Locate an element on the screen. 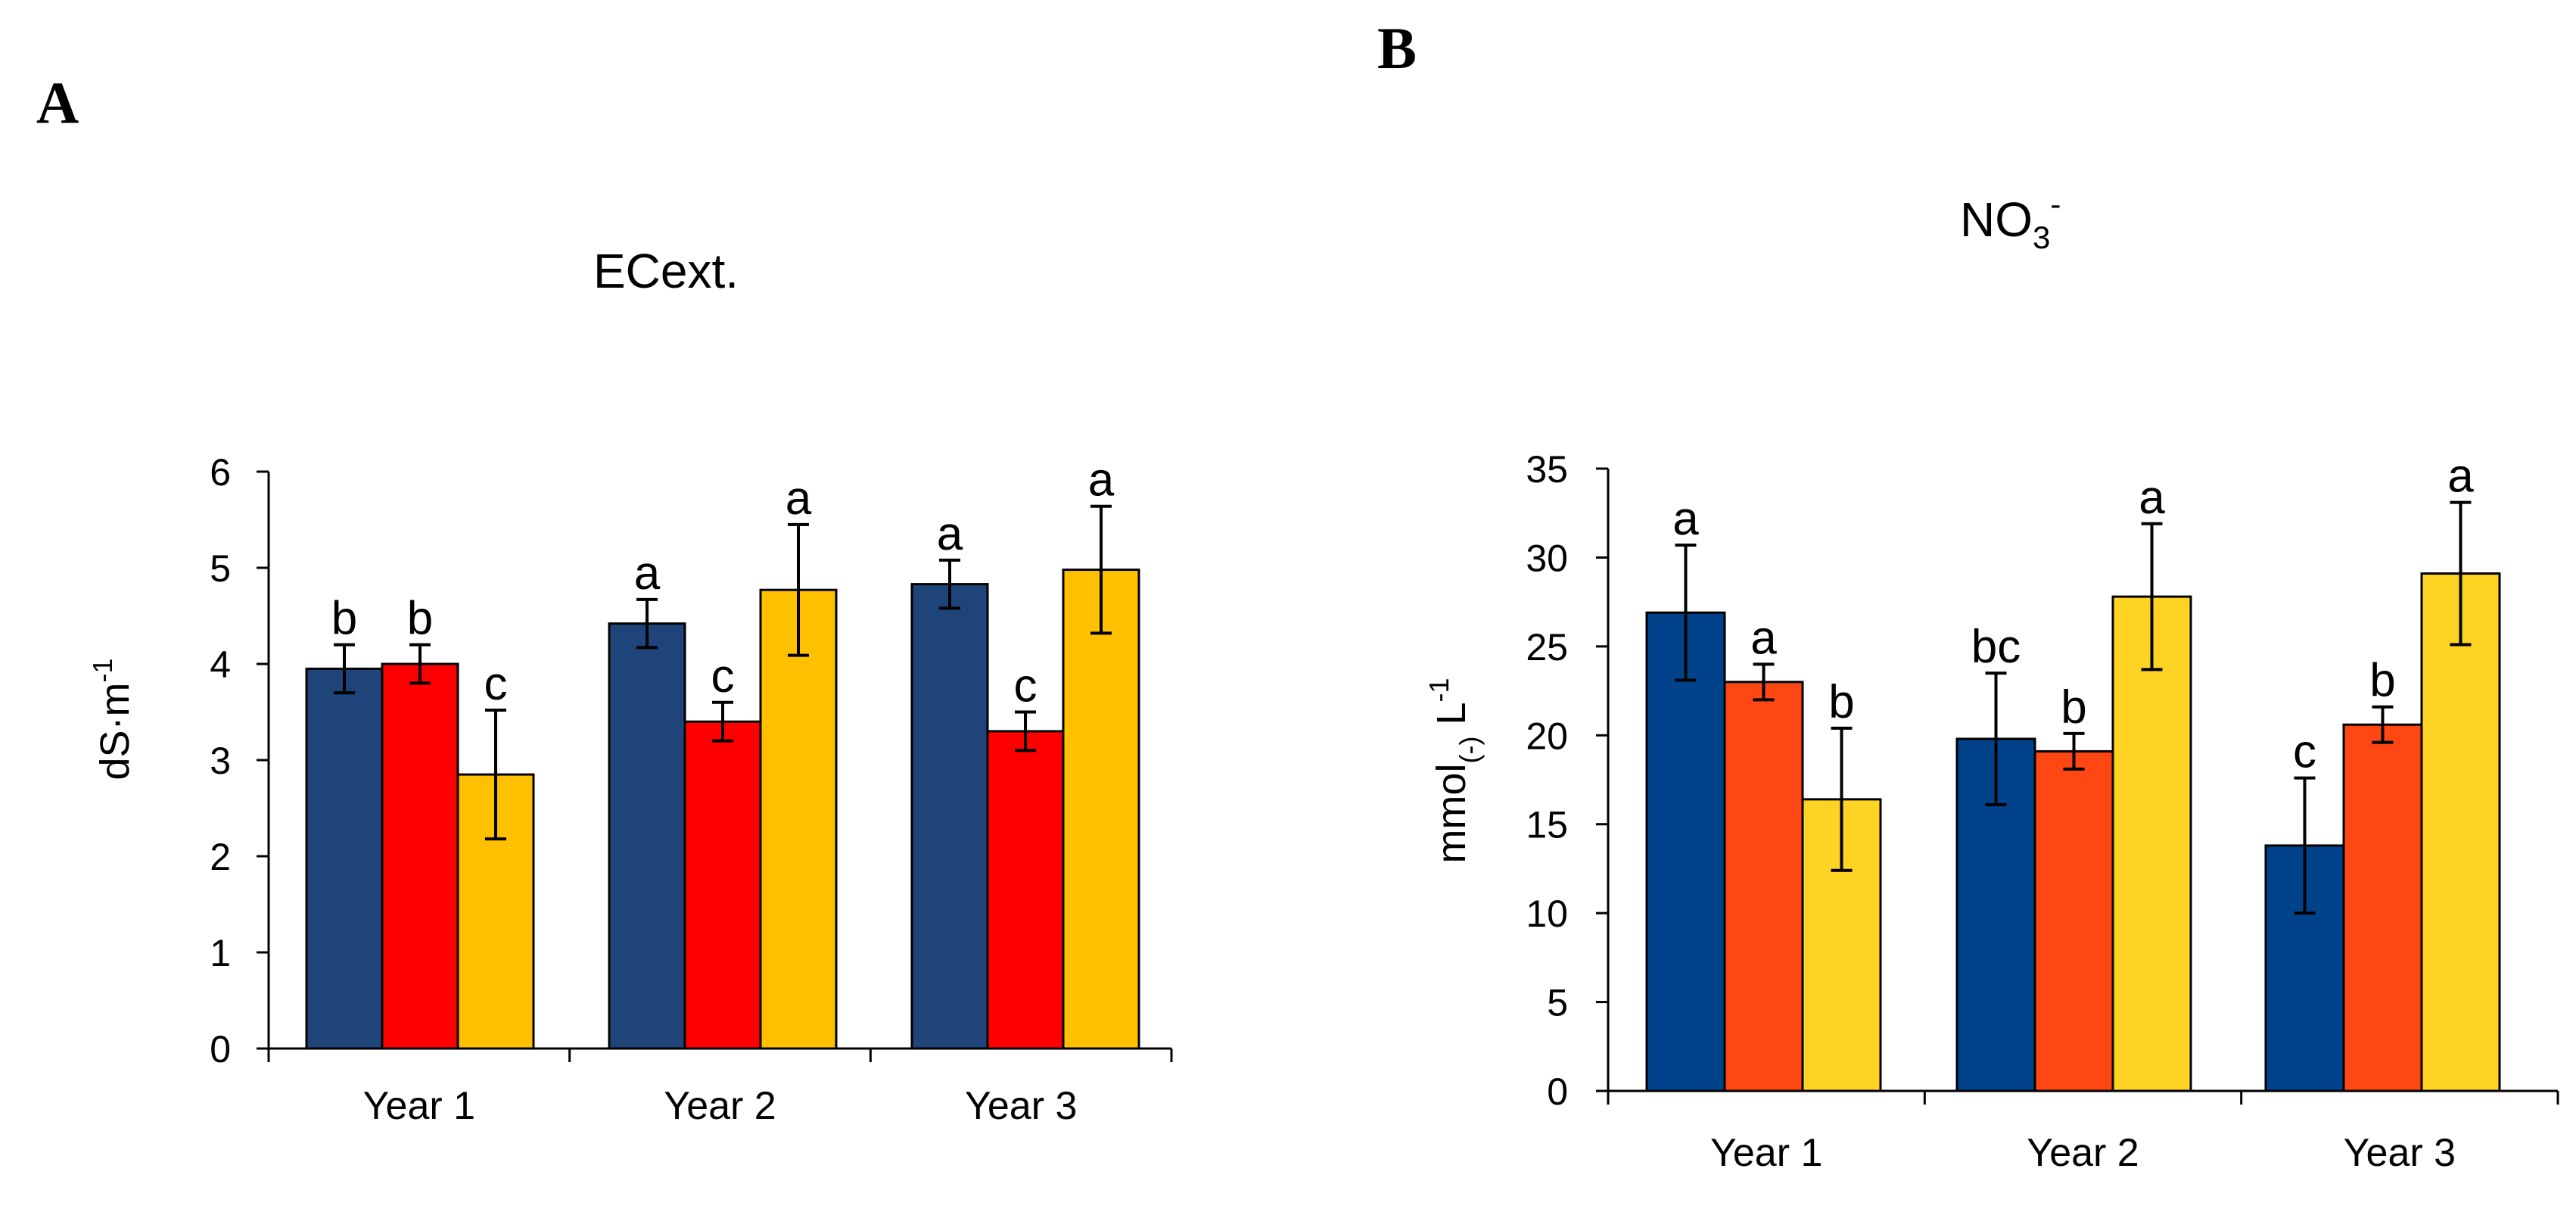  chart-b-y-axis-label: mmol(-) L-1 is located at coordinates (1454, 770).